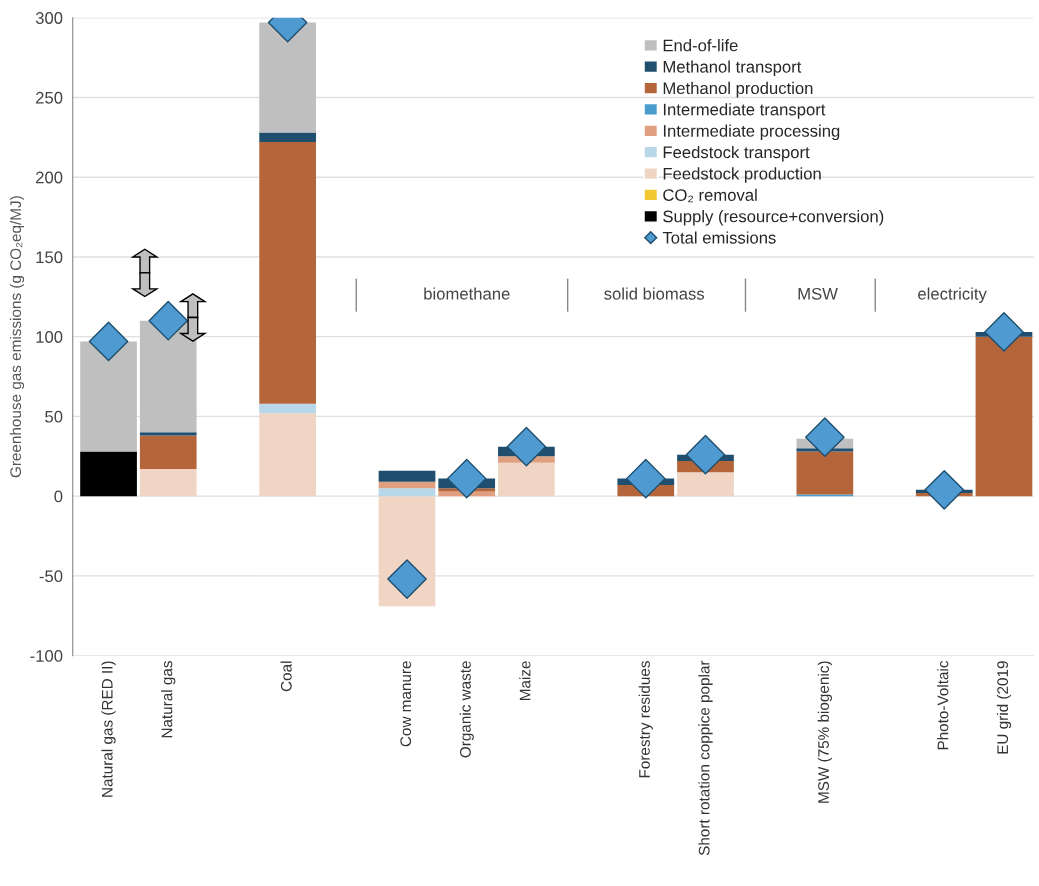  I want to click on y-tick-label: 200, so click(49, 177).